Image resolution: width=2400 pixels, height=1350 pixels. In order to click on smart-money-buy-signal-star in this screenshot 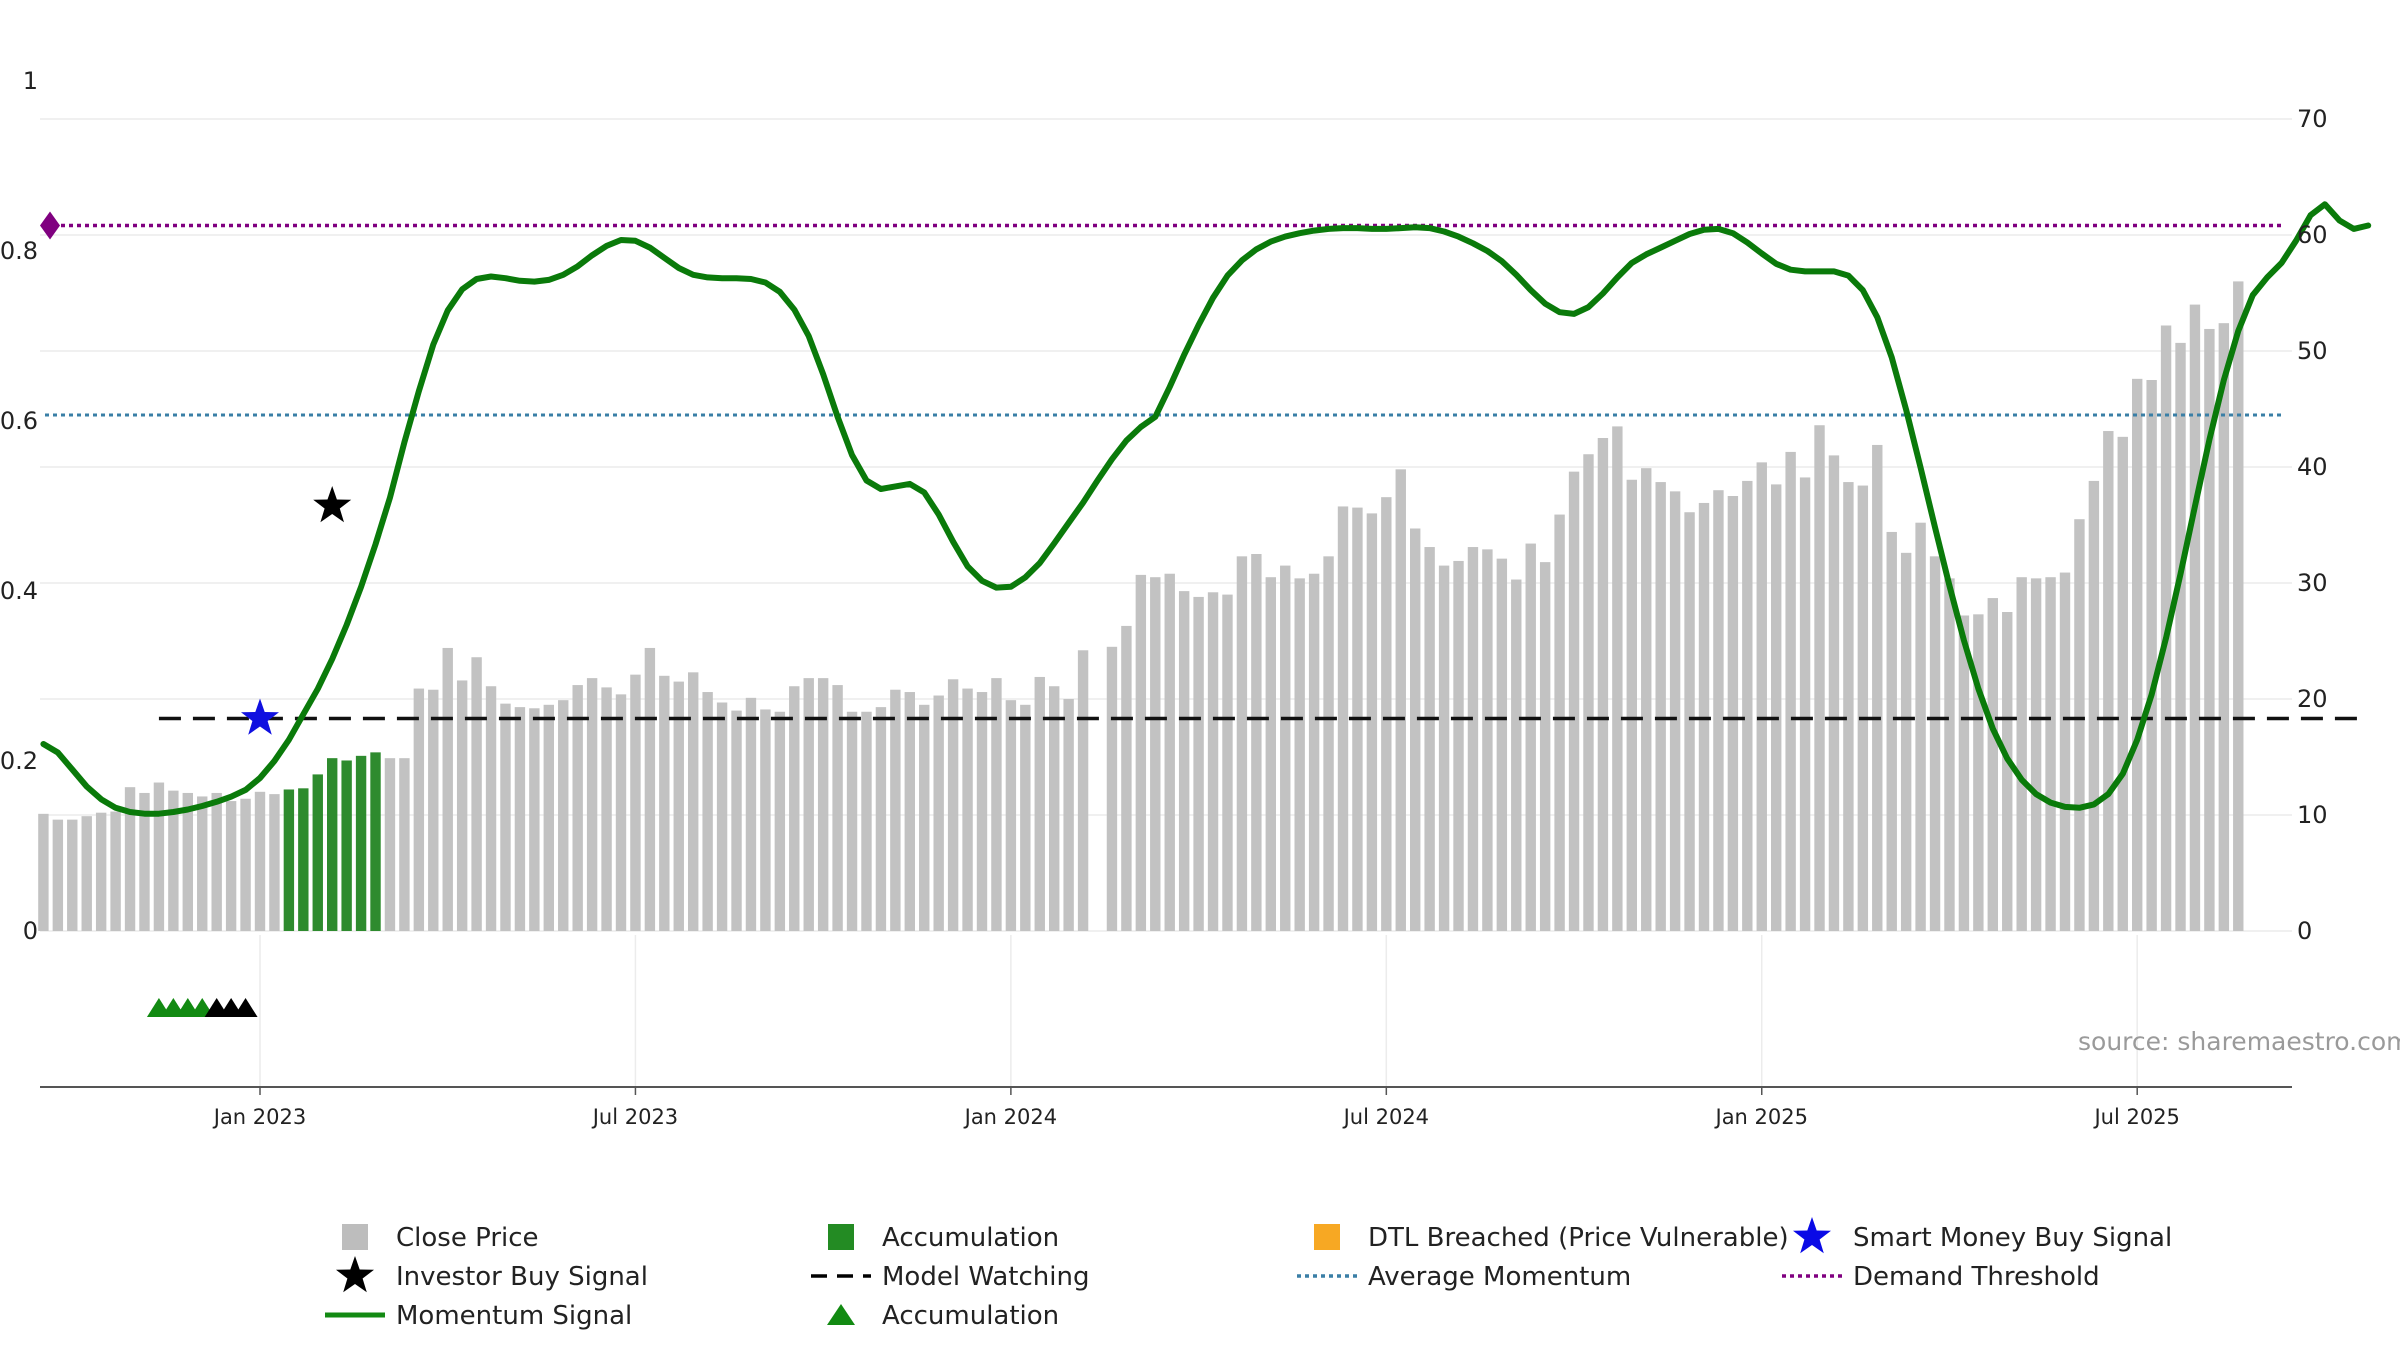, I will do `click(260, 716)`.